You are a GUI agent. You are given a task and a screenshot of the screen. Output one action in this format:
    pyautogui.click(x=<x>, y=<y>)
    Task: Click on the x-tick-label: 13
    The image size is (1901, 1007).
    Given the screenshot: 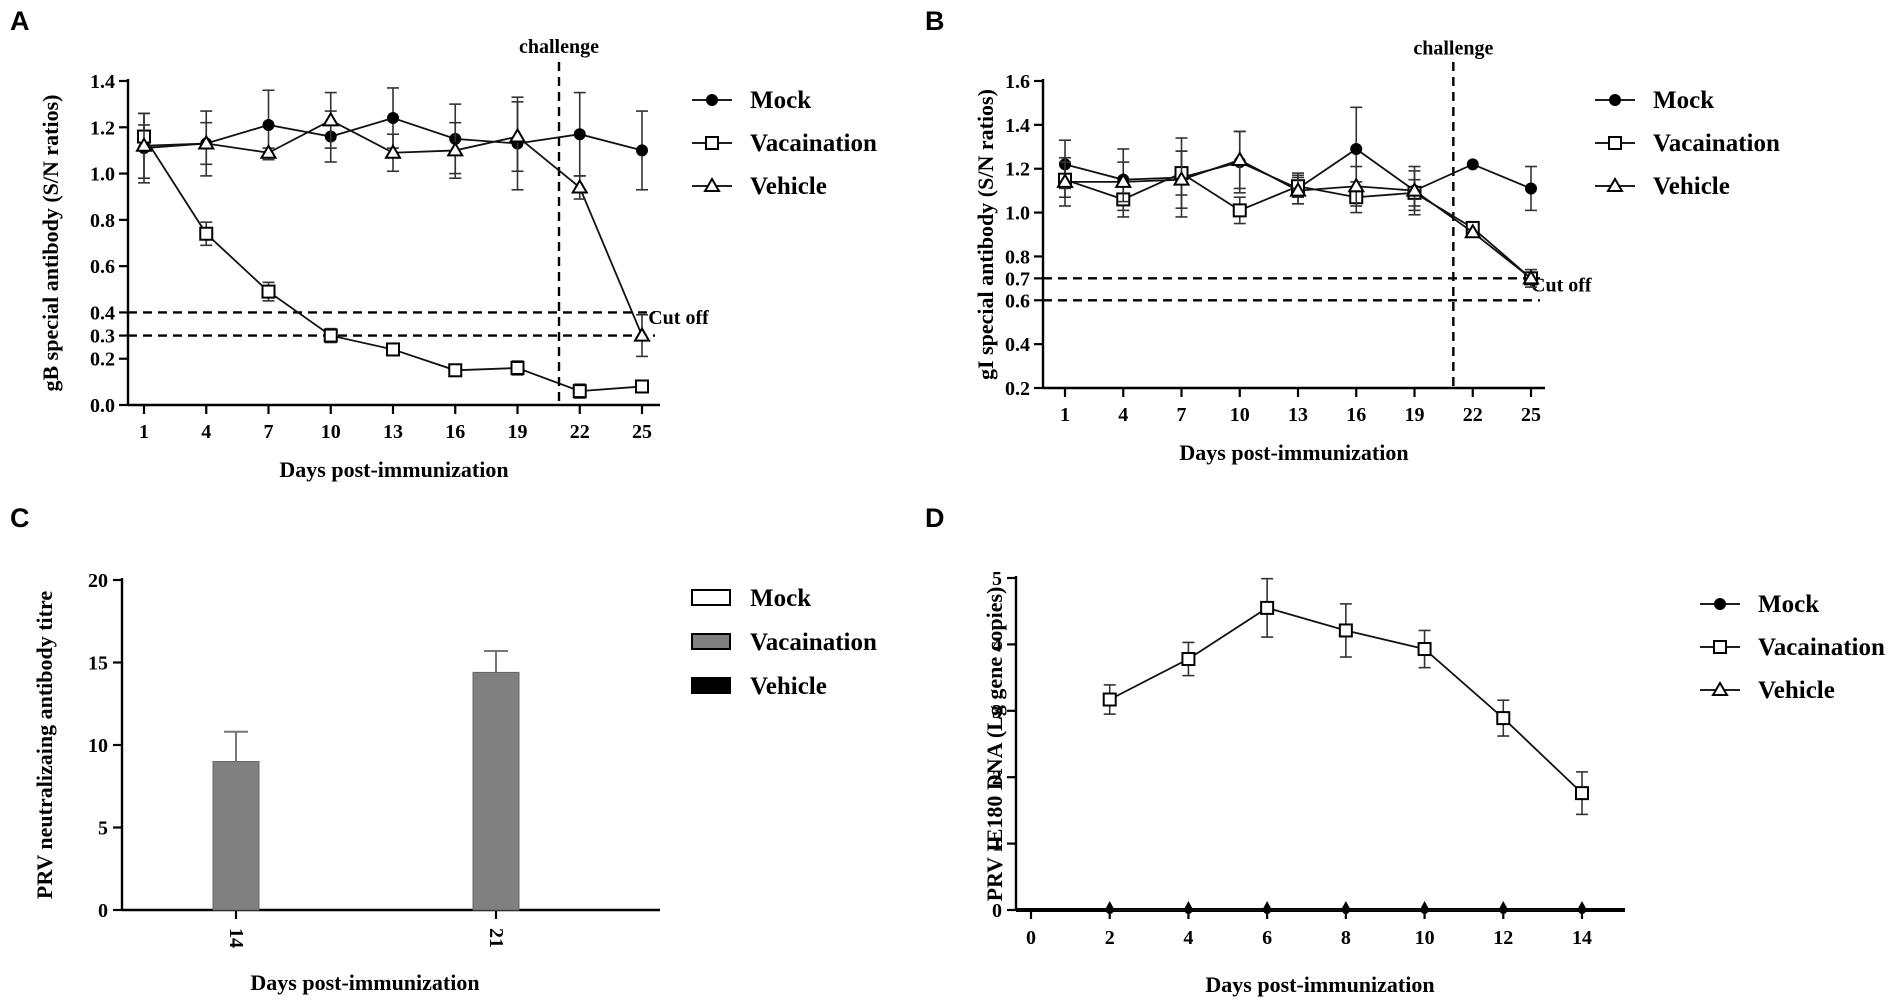 What is the action you would take?
    pyautogui.click(x=393, y=432)
    